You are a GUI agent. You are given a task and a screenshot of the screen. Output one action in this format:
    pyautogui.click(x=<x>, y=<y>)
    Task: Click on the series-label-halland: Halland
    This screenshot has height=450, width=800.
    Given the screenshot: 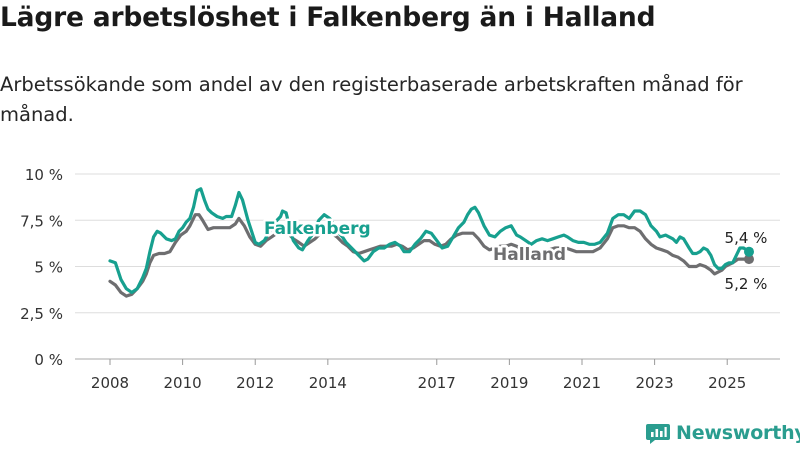 What is the action you would take?
    pyautogui.click(x=529, y=255)
    